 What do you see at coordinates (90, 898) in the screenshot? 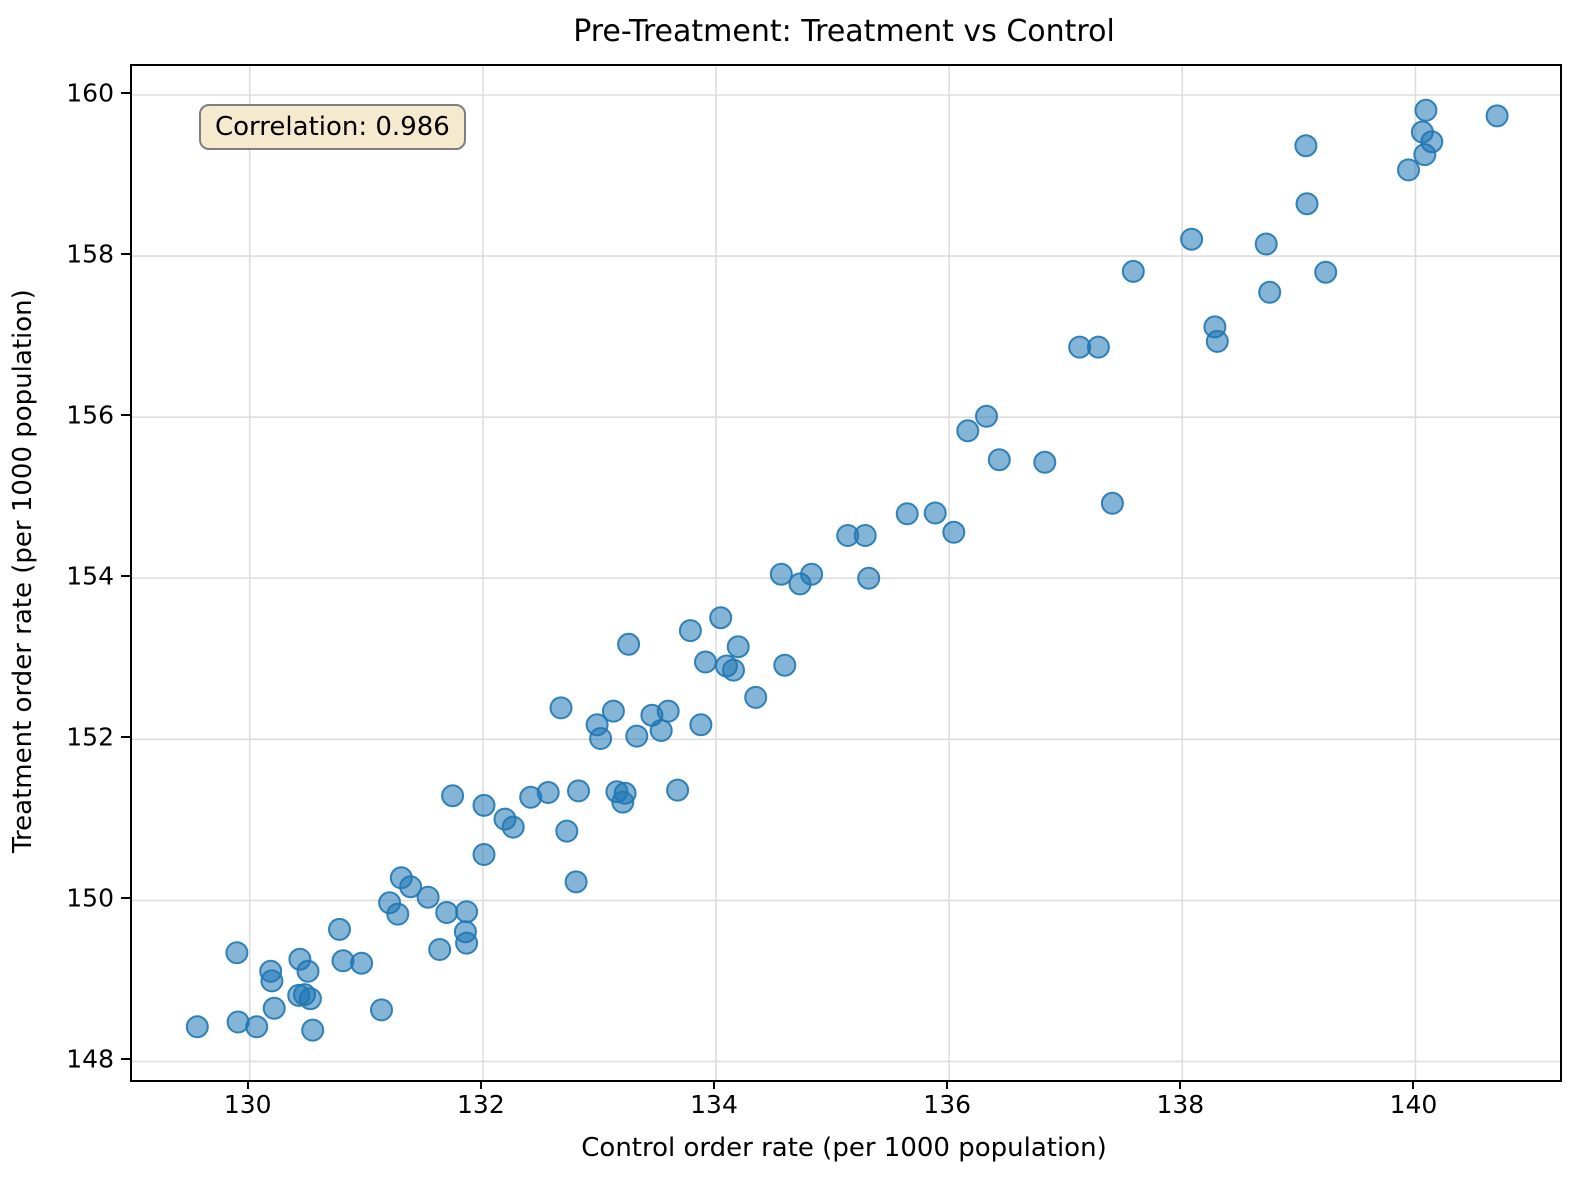
I see `y-tick-label: 150` at bounding box center [90, 898].